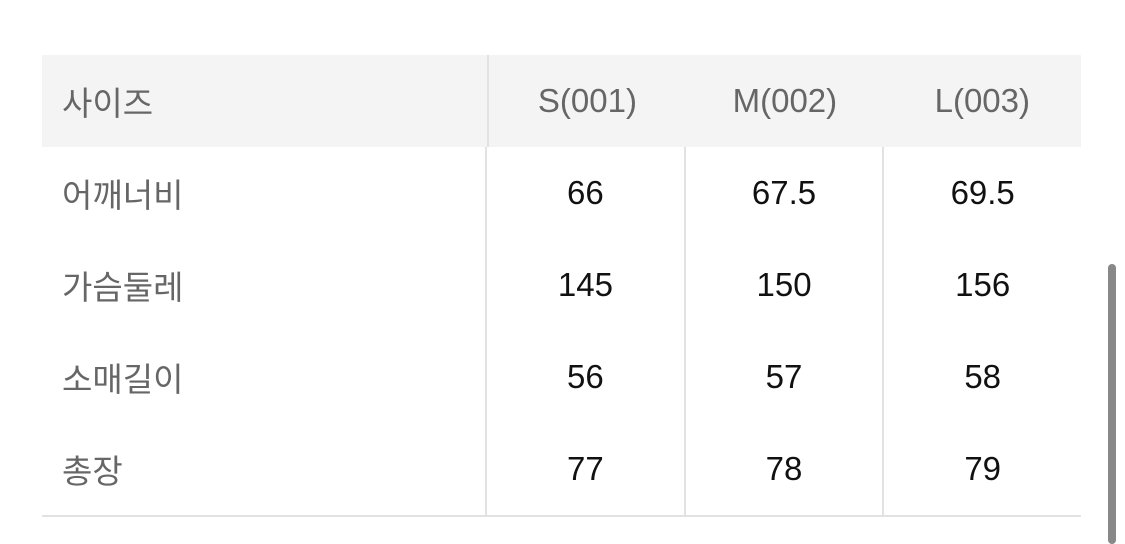  Describe the element at coordinates (982, 100) in the screenshot. I see `header-l: L(003)` at that location.